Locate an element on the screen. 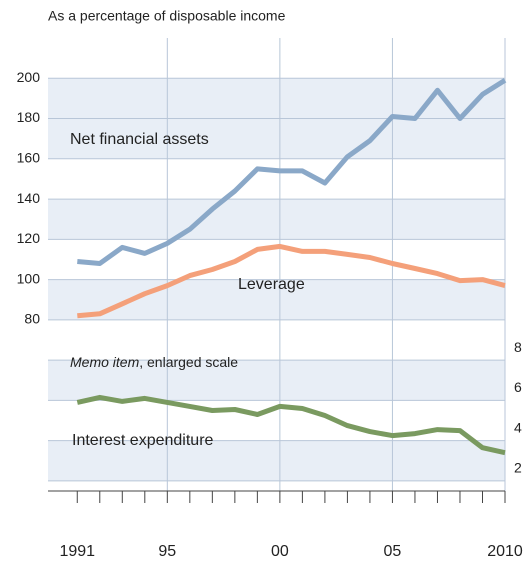 The height and width of the screenshot is (561, 532). y2-tick-label: 4 is located at coordinates (518, 427).